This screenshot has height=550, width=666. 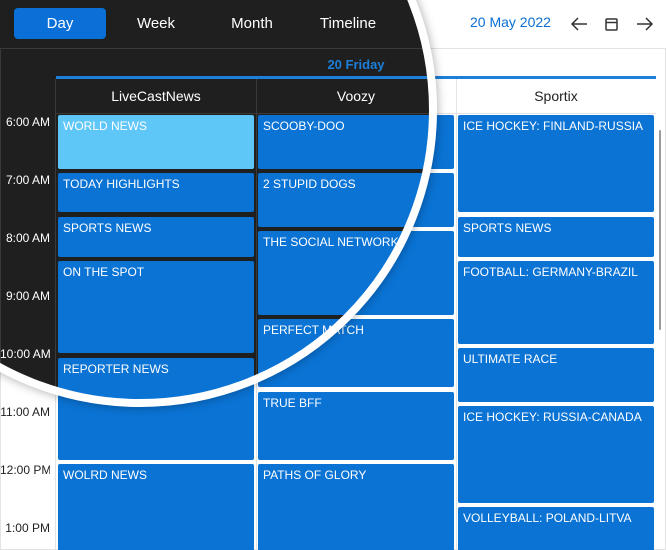 What do you see at coordinates (556, 163) in the screenshot?
I see `event: ICE HOCKEY: FINLAND-RUSSIA` at bounding box center [556, 163].